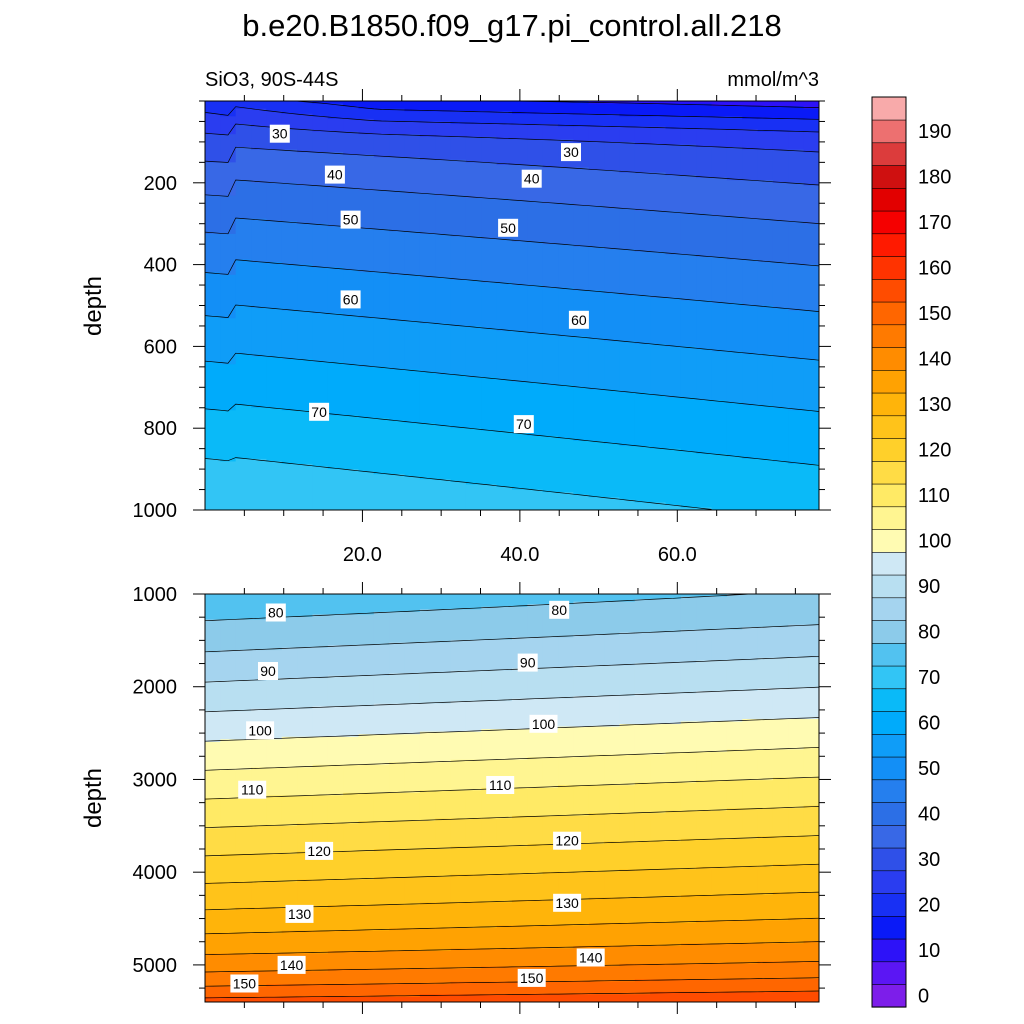 The width and height of the screenshot is (1024, 1024). What do you see at coordinates (567, 840) in the screenshot?
I see `lower-contour-label: 120` at bounding box center [567, 840].